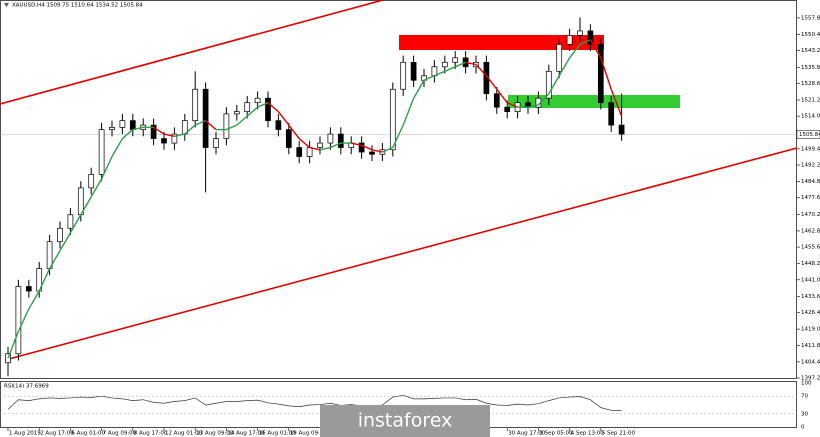 The image size is (820, 437). What do you see at coordinates (215, 434) in the screenshot?
I see `x-tick-label: 13 Aug 09:00` at bounding box center [215, 434].